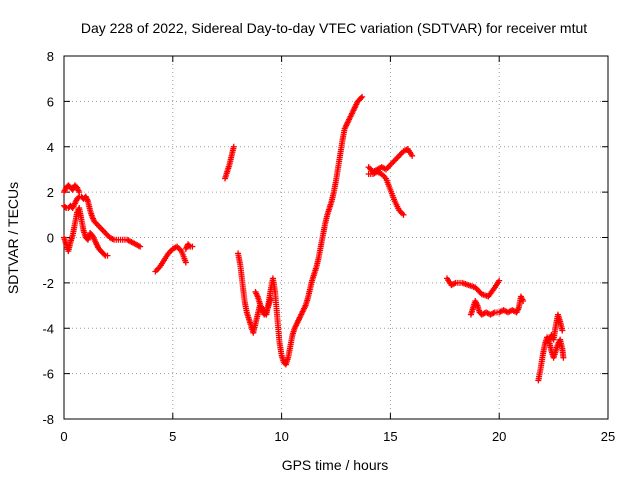 The image size is (640, 480). What do you see at coordinates (50, 101) in the screenshot?
I see `y-tick-label: 6` at bounding box center [50, 101].